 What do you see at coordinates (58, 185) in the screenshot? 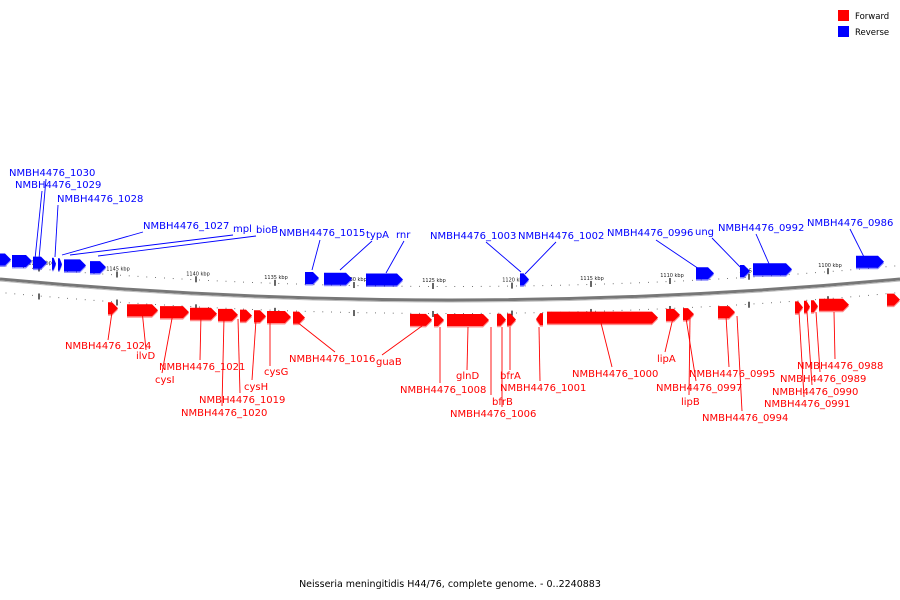
I see `gene-label-reverse: NMBH4476_1029` at bounding box center [58, 185].